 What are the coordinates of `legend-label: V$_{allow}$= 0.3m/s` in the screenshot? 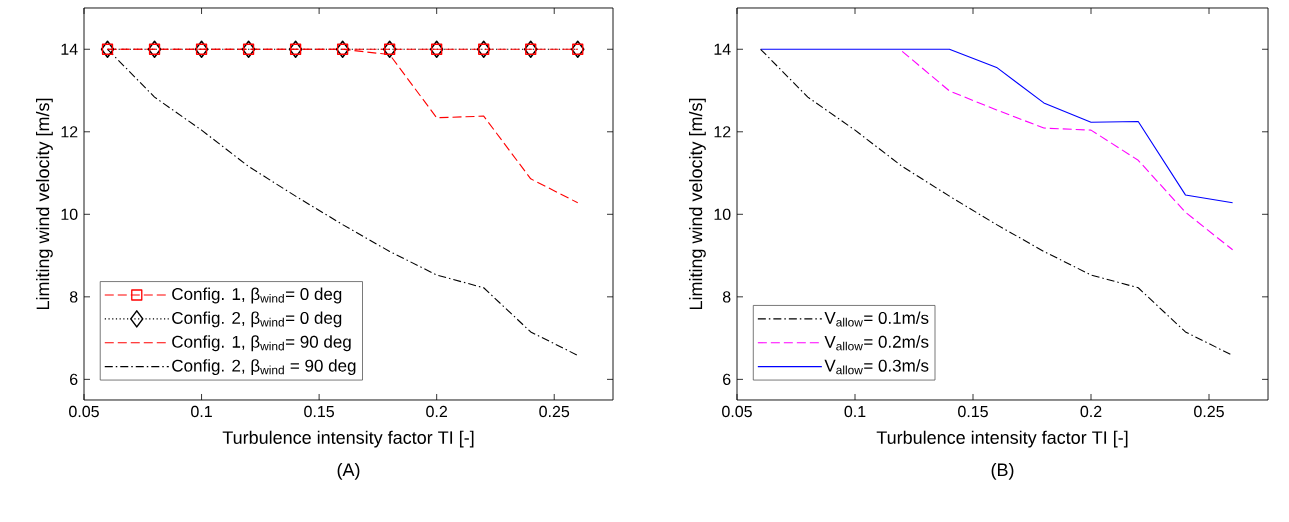 It's located at (876, 367).